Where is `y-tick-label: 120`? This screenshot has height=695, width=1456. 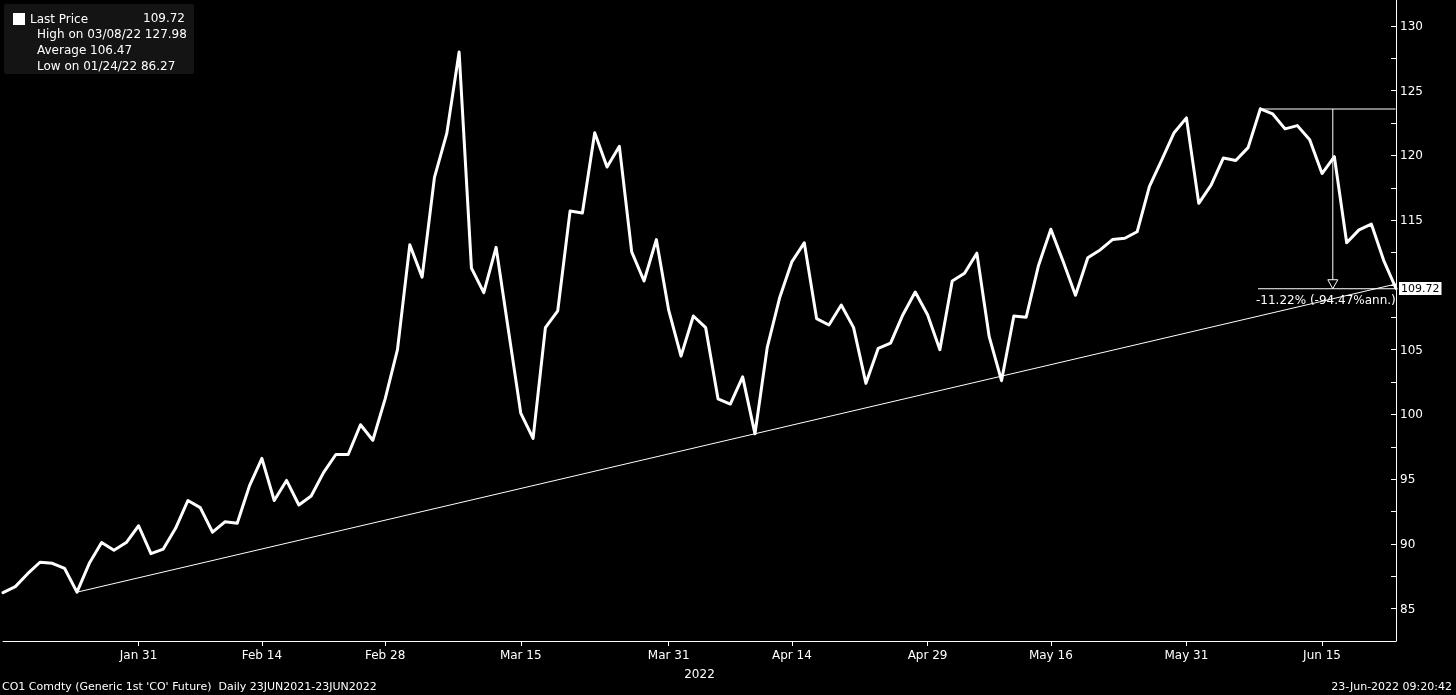 y-tick-label: 120 is located at coordinates (1411, 155).